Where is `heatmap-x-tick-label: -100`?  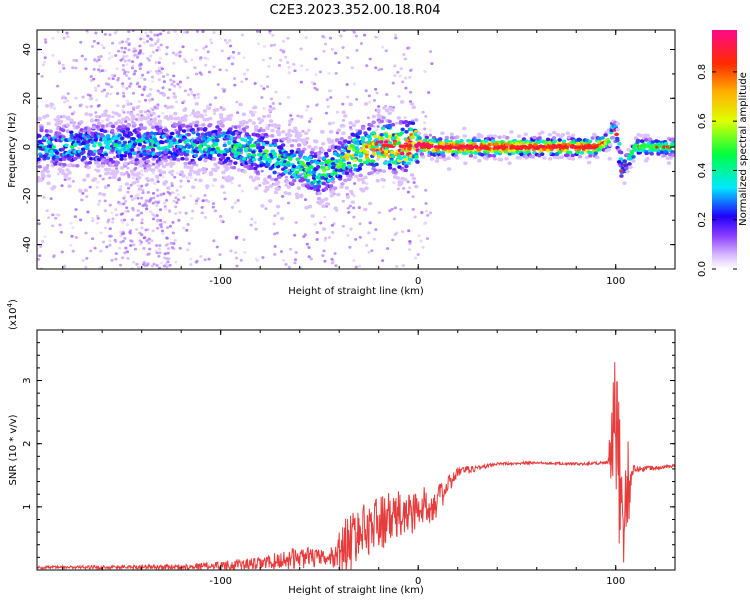 heatmap-x-tick-label: -100 is located at coordinates (220, 281).